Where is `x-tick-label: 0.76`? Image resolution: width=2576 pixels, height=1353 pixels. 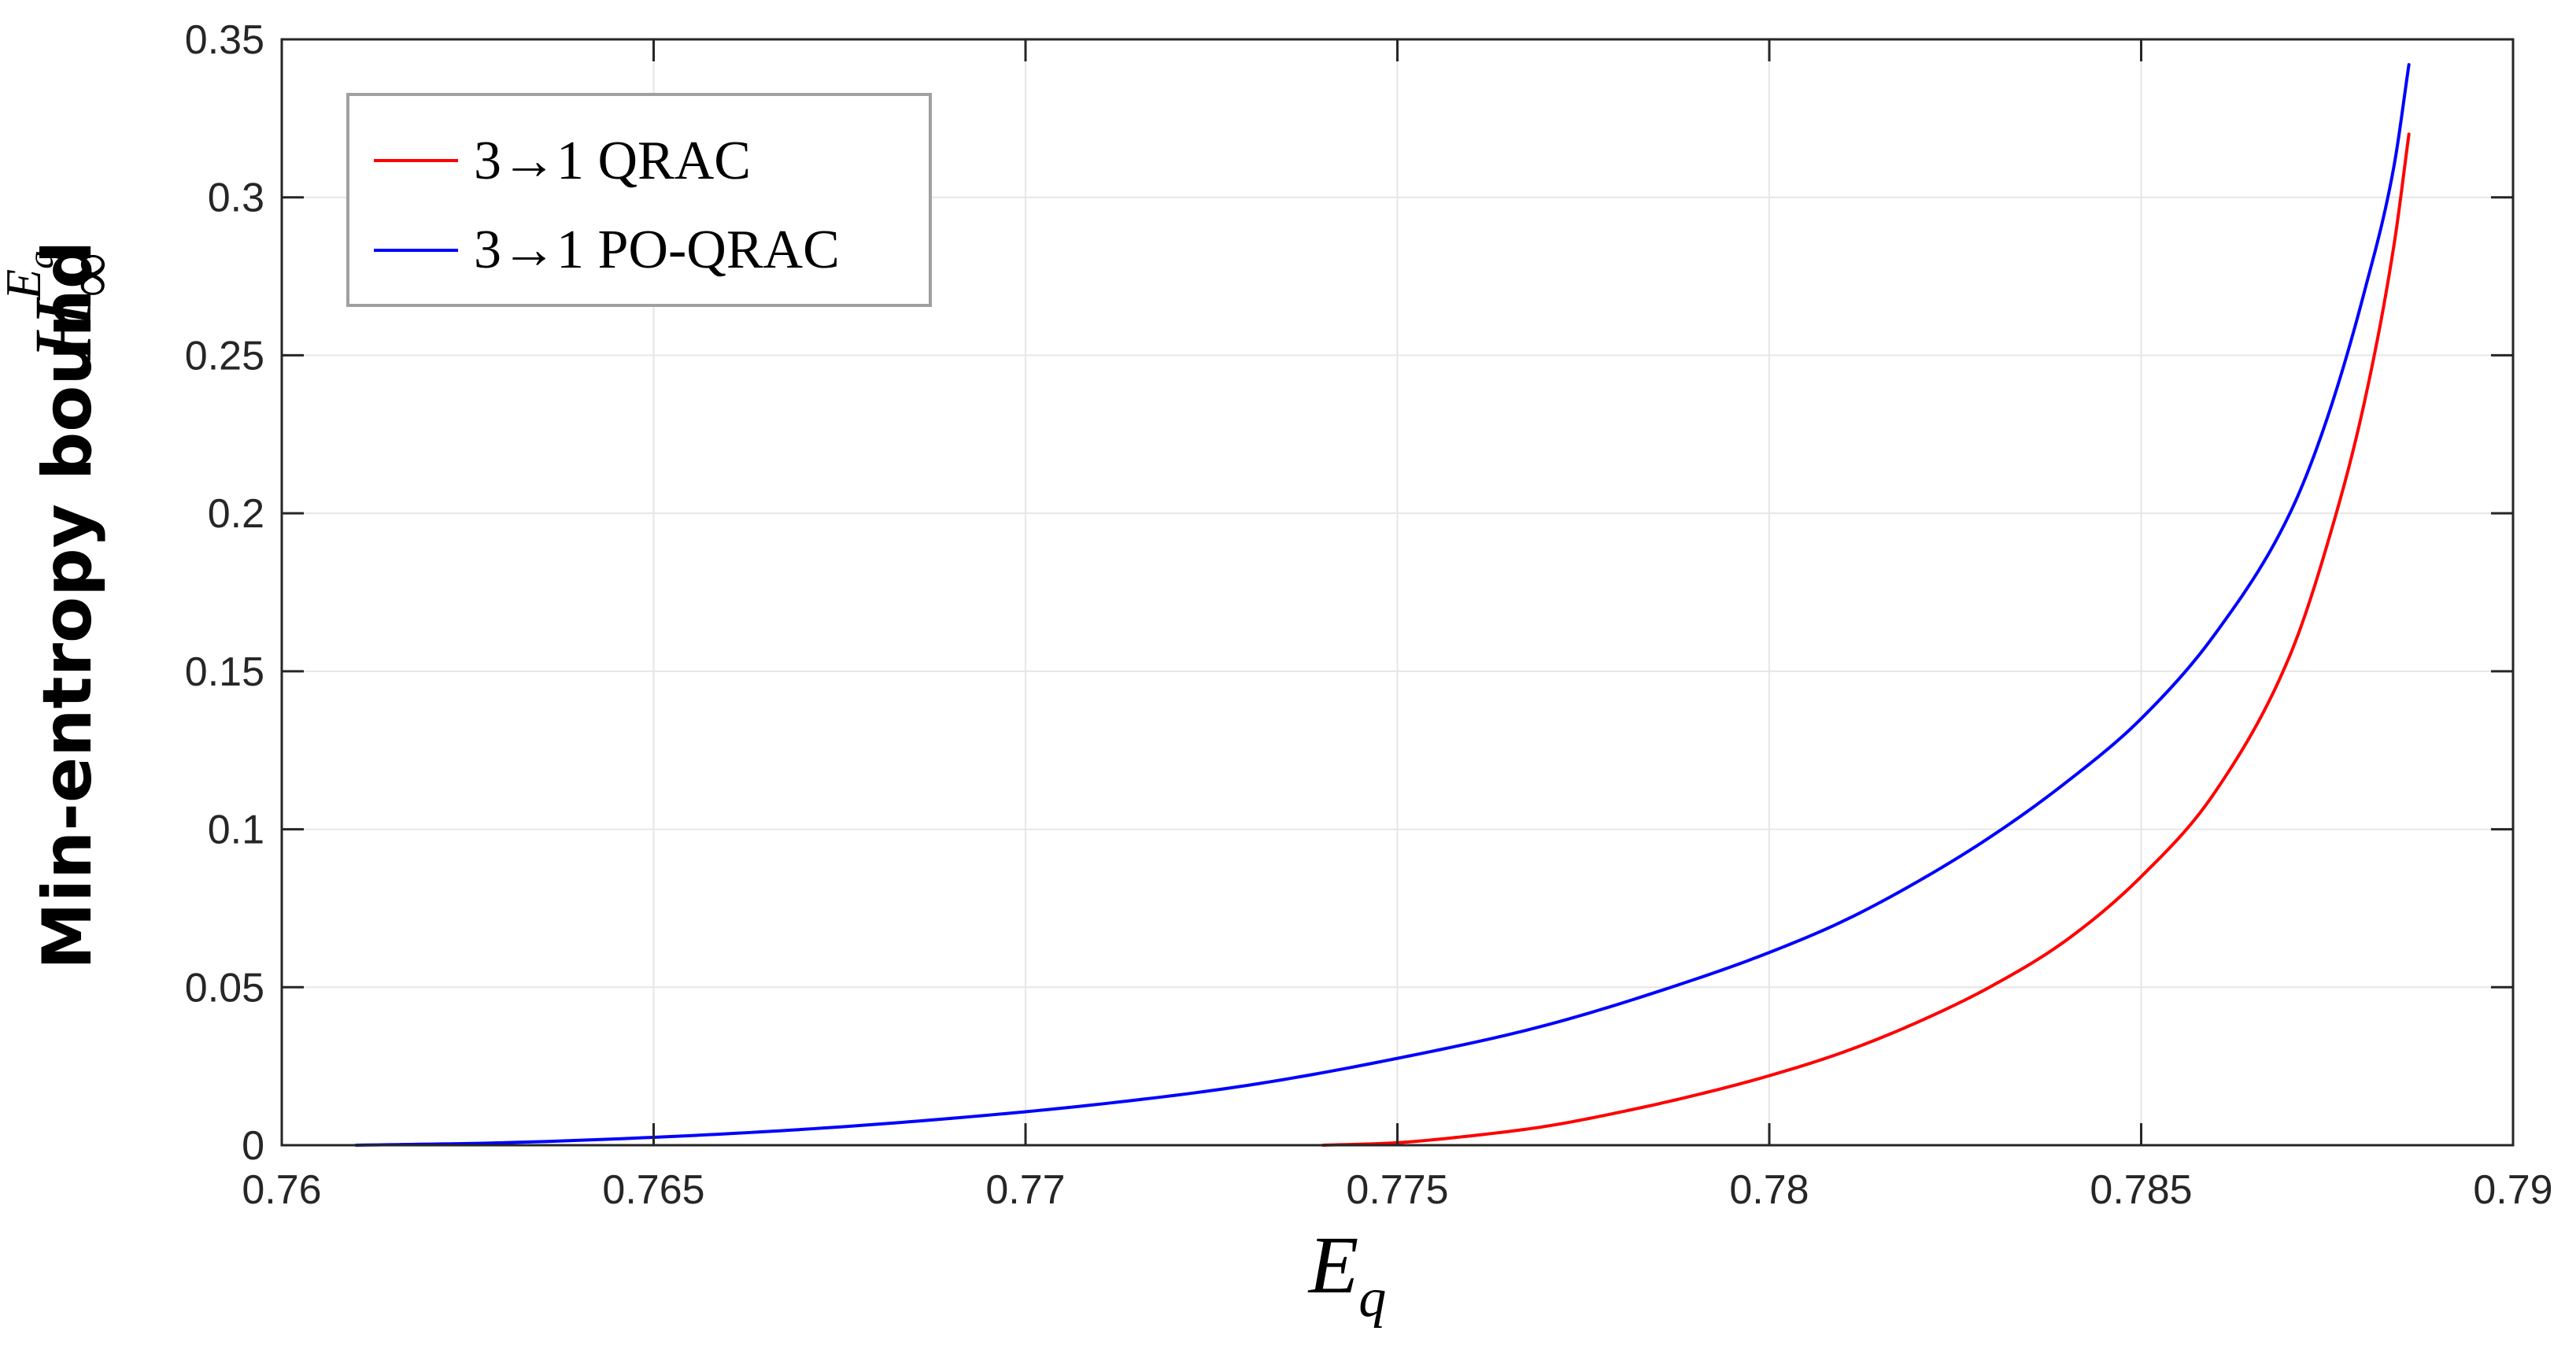 x-tick-label: 0.76 is located at coordinates (281, 1190).